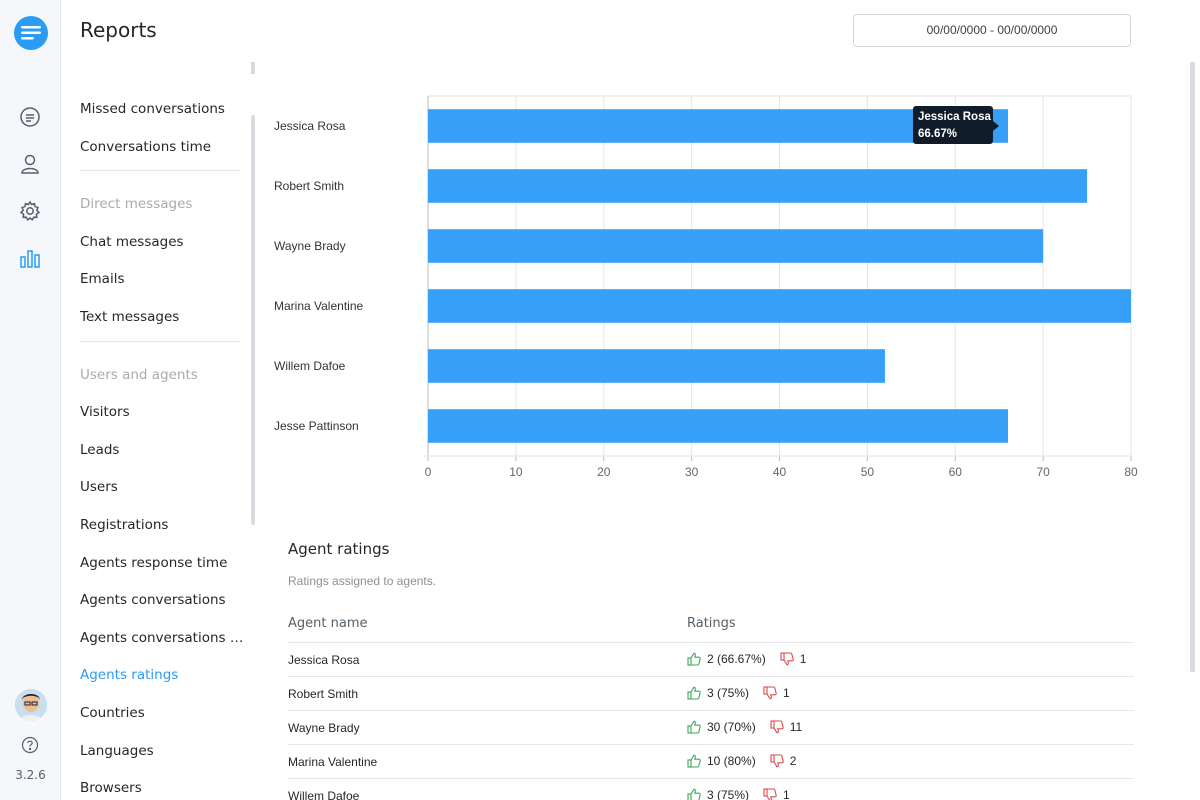 The width and height of the screenshot is (1200, 800). I want to click on column-header-agent-name: Agent name, so click(328, 623).